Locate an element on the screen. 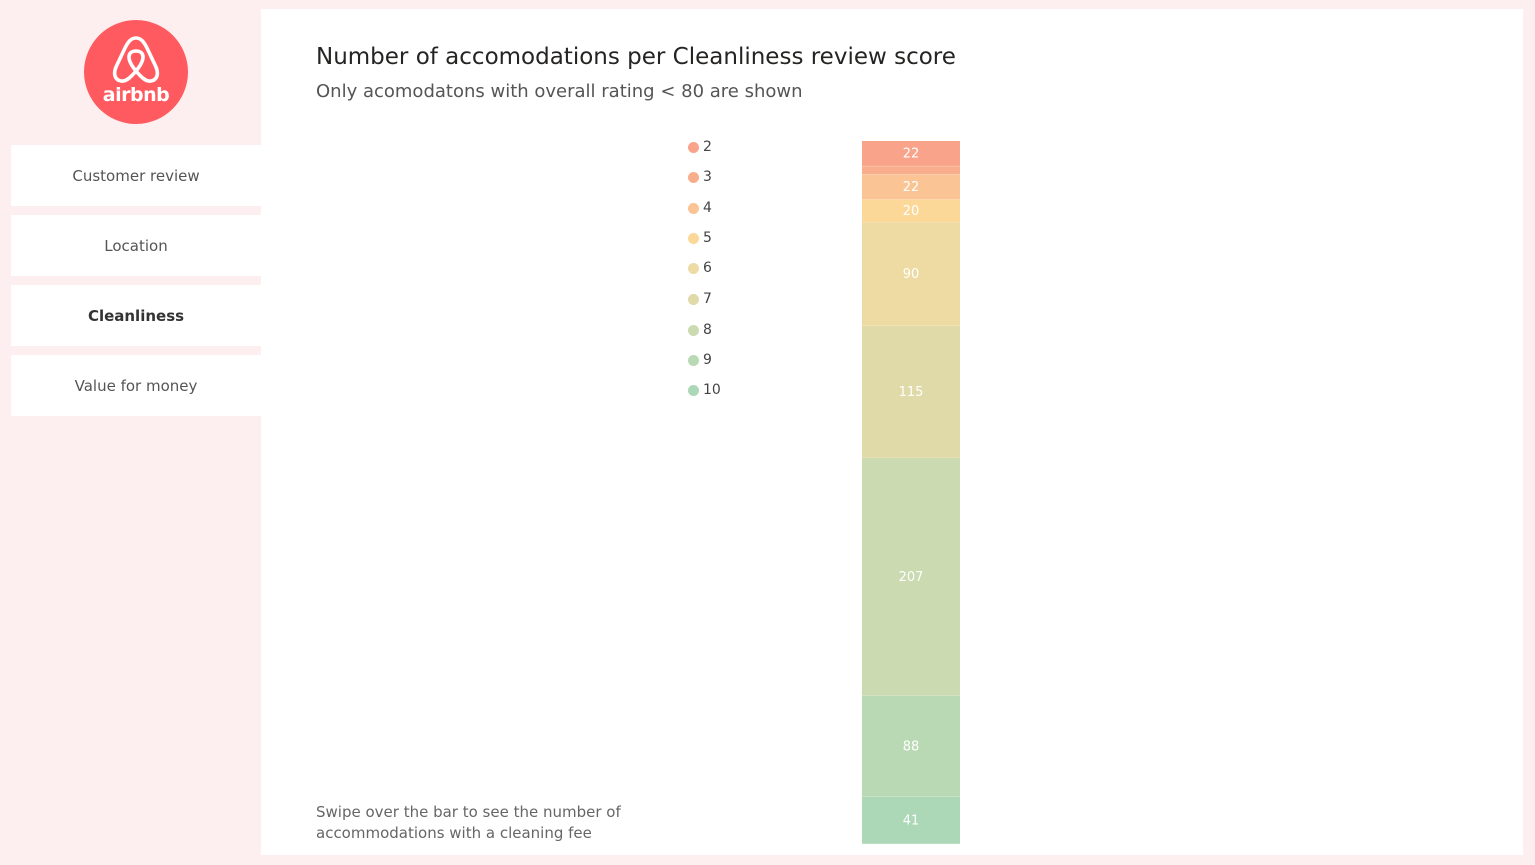 The height and width of the screenshot is (865, 1535). data-label-10: 41 is located at coordinates (911, 820).